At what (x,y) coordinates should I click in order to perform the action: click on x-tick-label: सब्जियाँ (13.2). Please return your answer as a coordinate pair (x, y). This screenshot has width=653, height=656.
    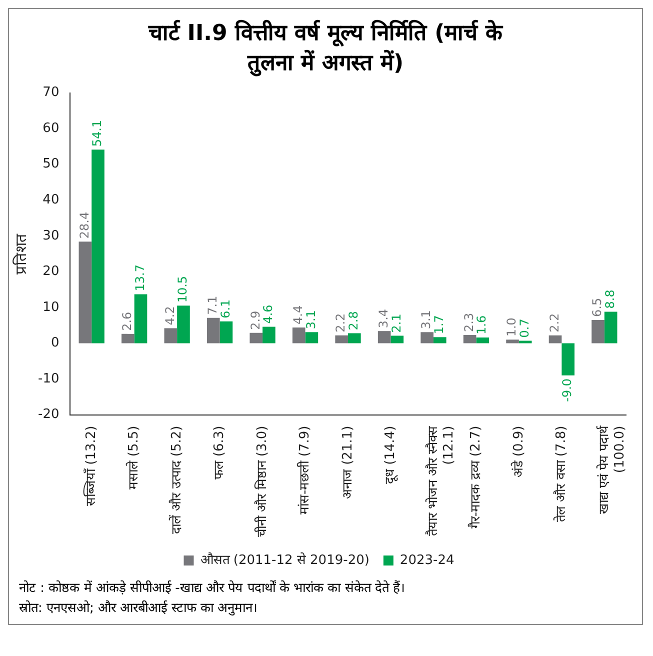
    Looking at the image, I should click on (90, 466).